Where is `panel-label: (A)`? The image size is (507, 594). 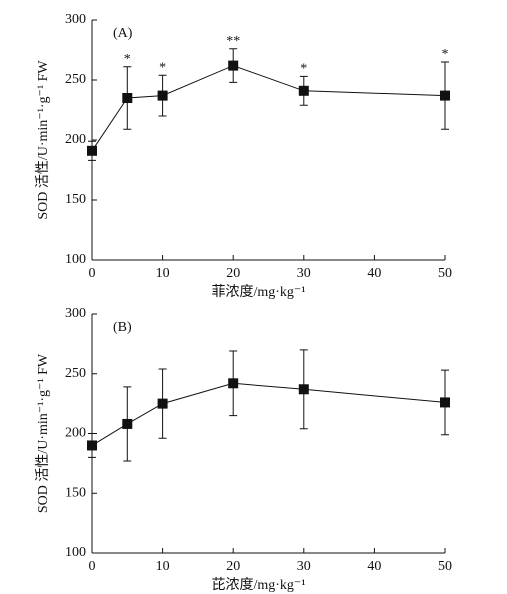
panel-label: (A) is located at coordinates (123, 33).